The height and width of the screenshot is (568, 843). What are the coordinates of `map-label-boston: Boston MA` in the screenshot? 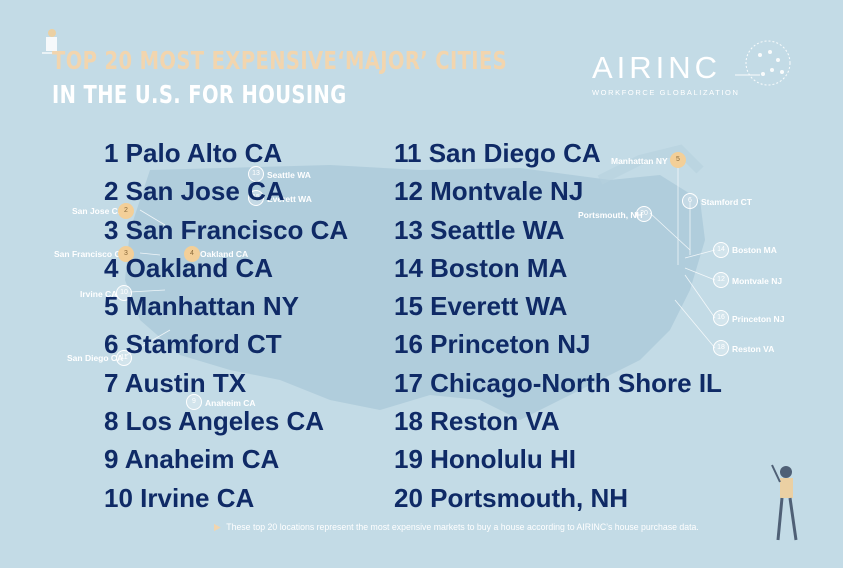 It's located at (754, 250).